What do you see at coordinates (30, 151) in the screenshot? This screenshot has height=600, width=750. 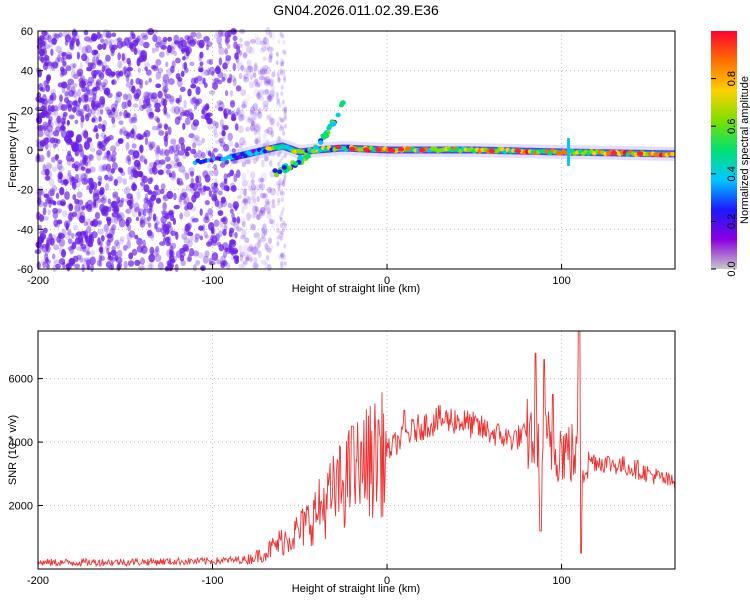 I see `y-tick-label: 0` at bounding box center [30, 151].